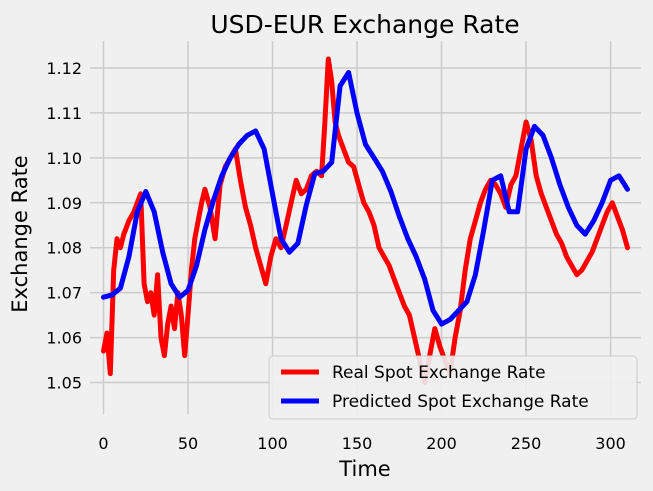 This screenshot has width=653, height=491. I want to click on y-tick-labels: 1.05 1.06 1.07 1.08 1.09 1.10 1.11 1.12, so click(64, 226).